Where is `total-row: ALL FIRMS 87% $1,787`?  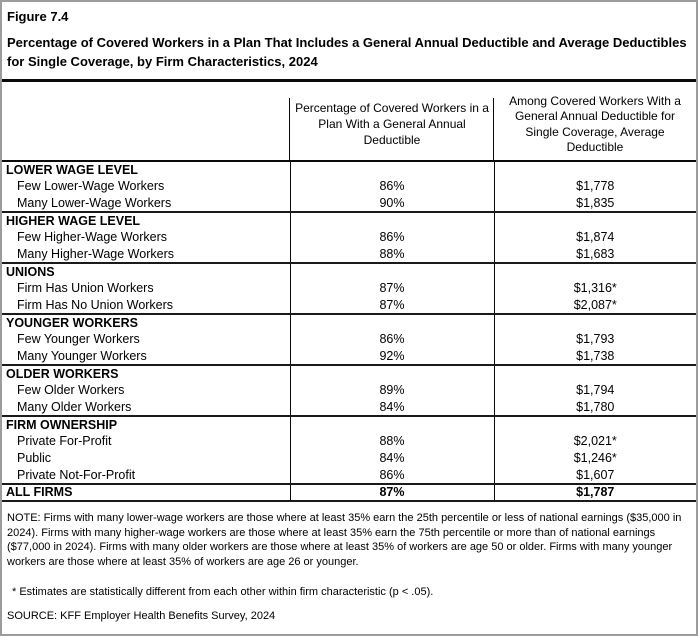 total-row: ALL FIRMS 87% $1,787 is located at coordinates (349, 493).